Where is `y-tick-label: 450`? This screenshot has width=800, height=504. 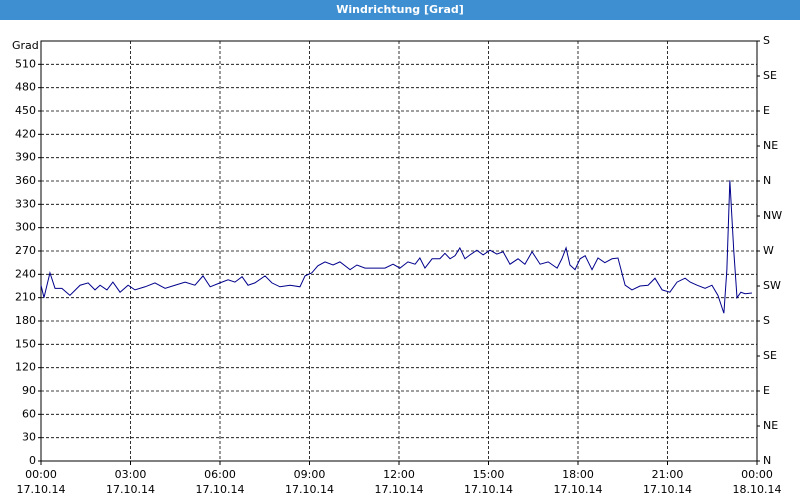
y-tick-label: 450 is located at coordinates (25, 110).